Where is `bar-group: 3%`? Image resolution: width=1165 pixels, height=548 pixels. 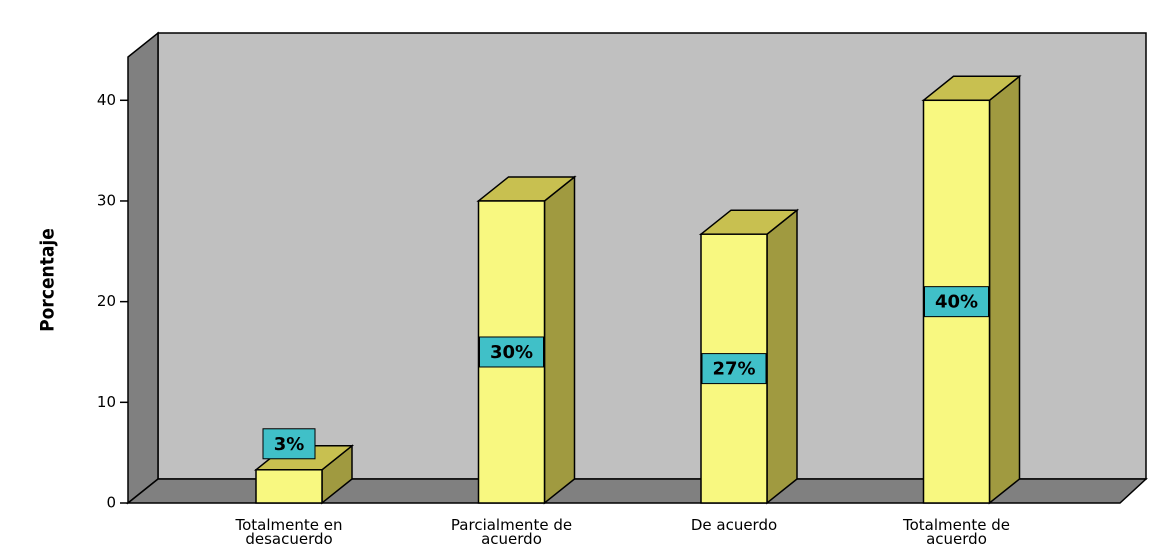 bar-group: 3% is located at coordinates (304, 466).